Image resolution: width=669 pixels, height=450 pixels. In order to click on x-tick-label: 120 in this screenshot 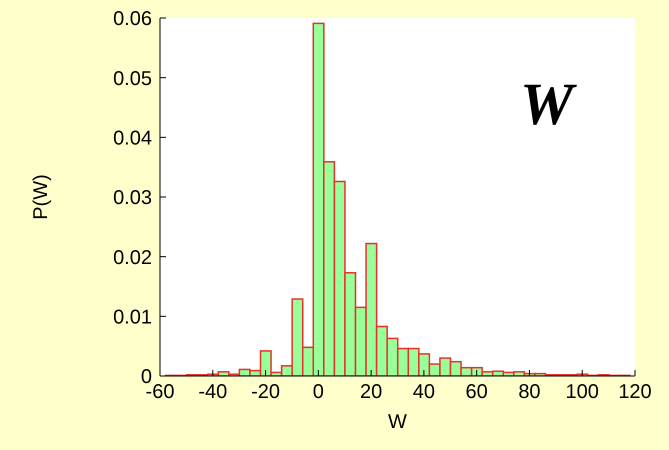, I will do `click(635, 392)`.